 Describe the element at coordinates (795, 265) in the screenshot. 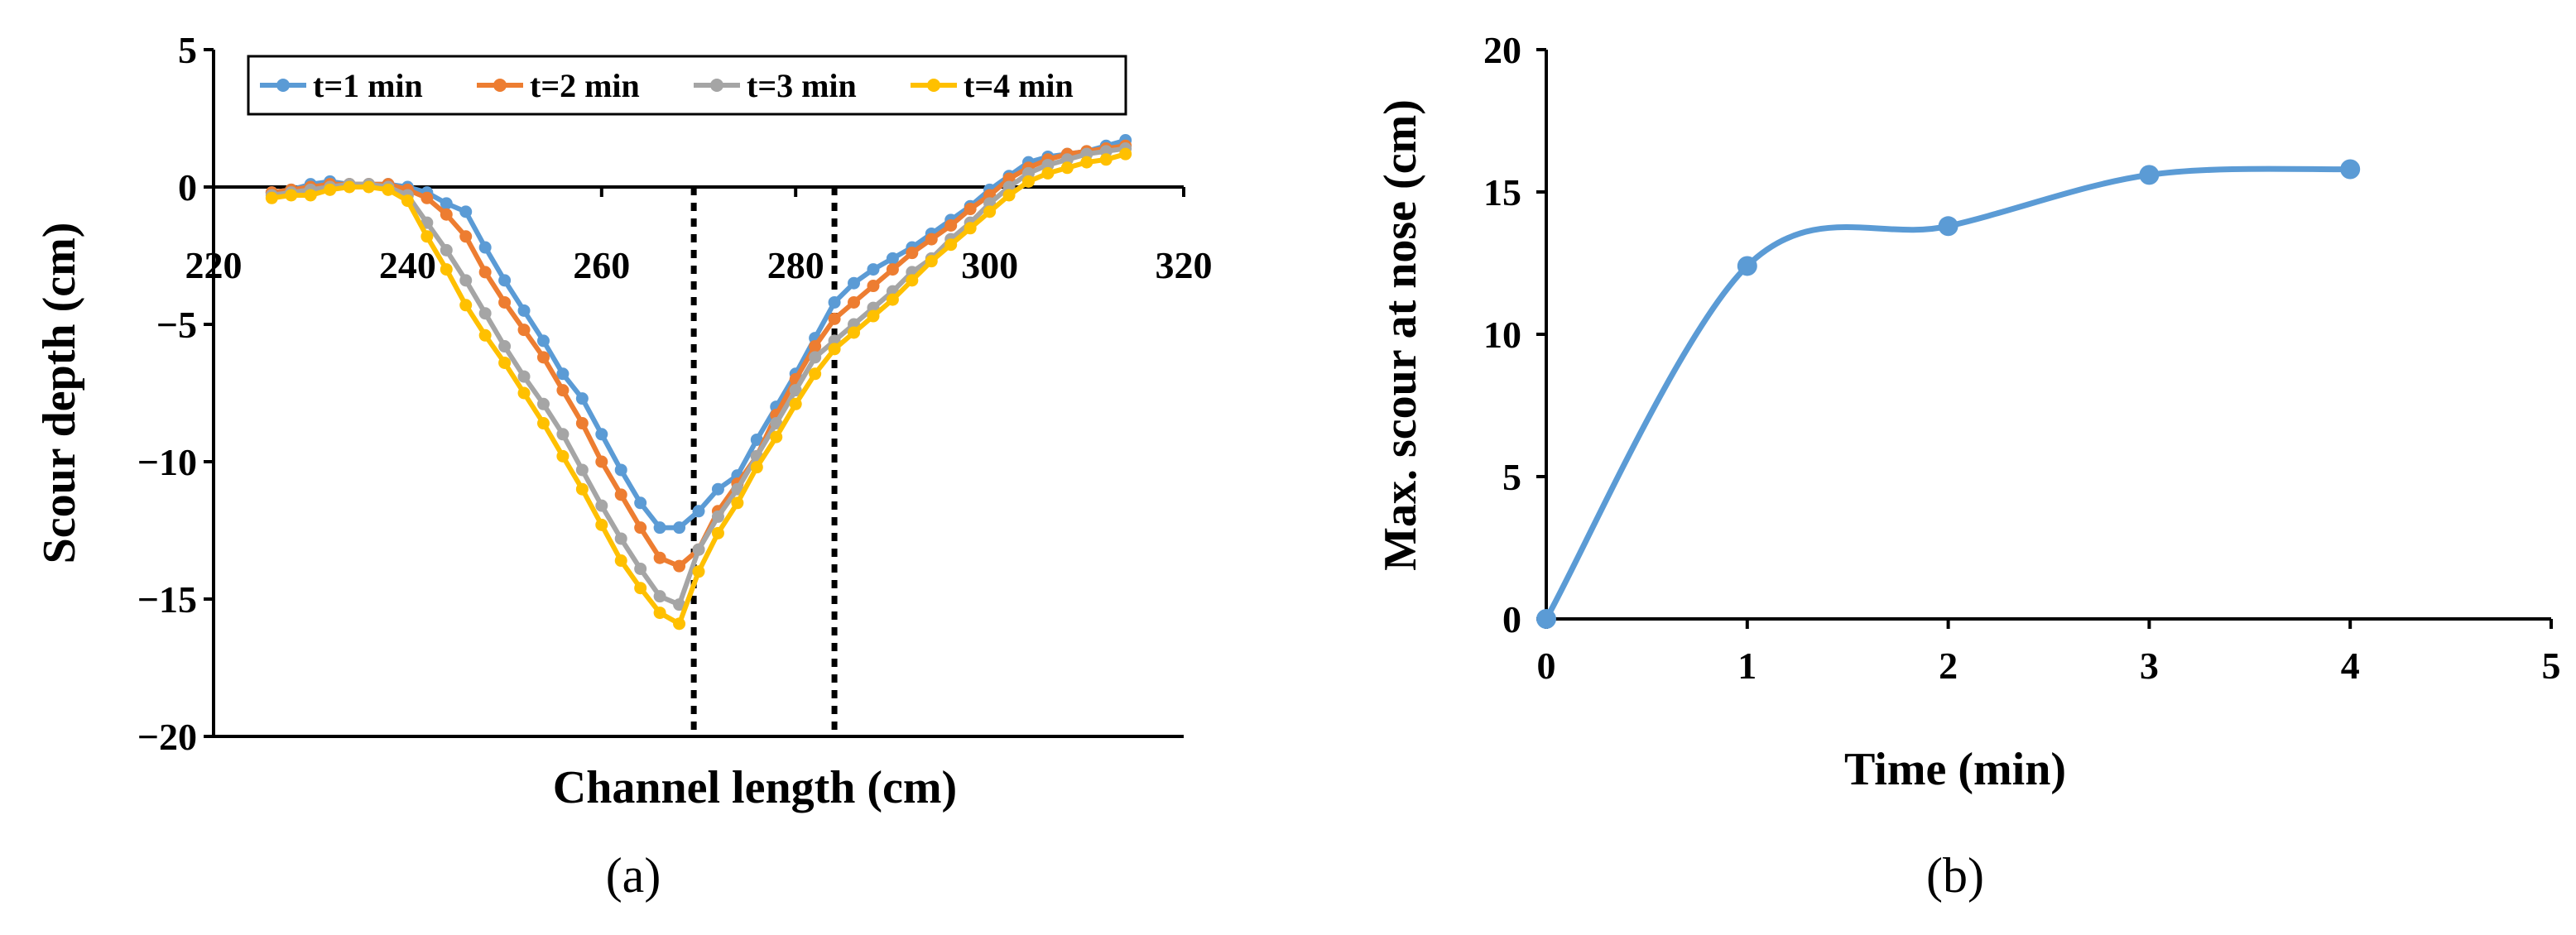

I see `x-tick-label: 280` at that location.